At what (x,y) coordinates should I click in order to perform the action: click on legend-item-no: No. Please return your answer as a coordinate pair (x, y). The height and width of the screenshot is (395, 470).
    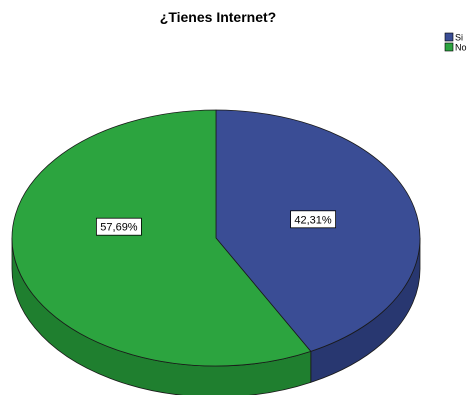
    Looking at the image, I should click on (455, 47).